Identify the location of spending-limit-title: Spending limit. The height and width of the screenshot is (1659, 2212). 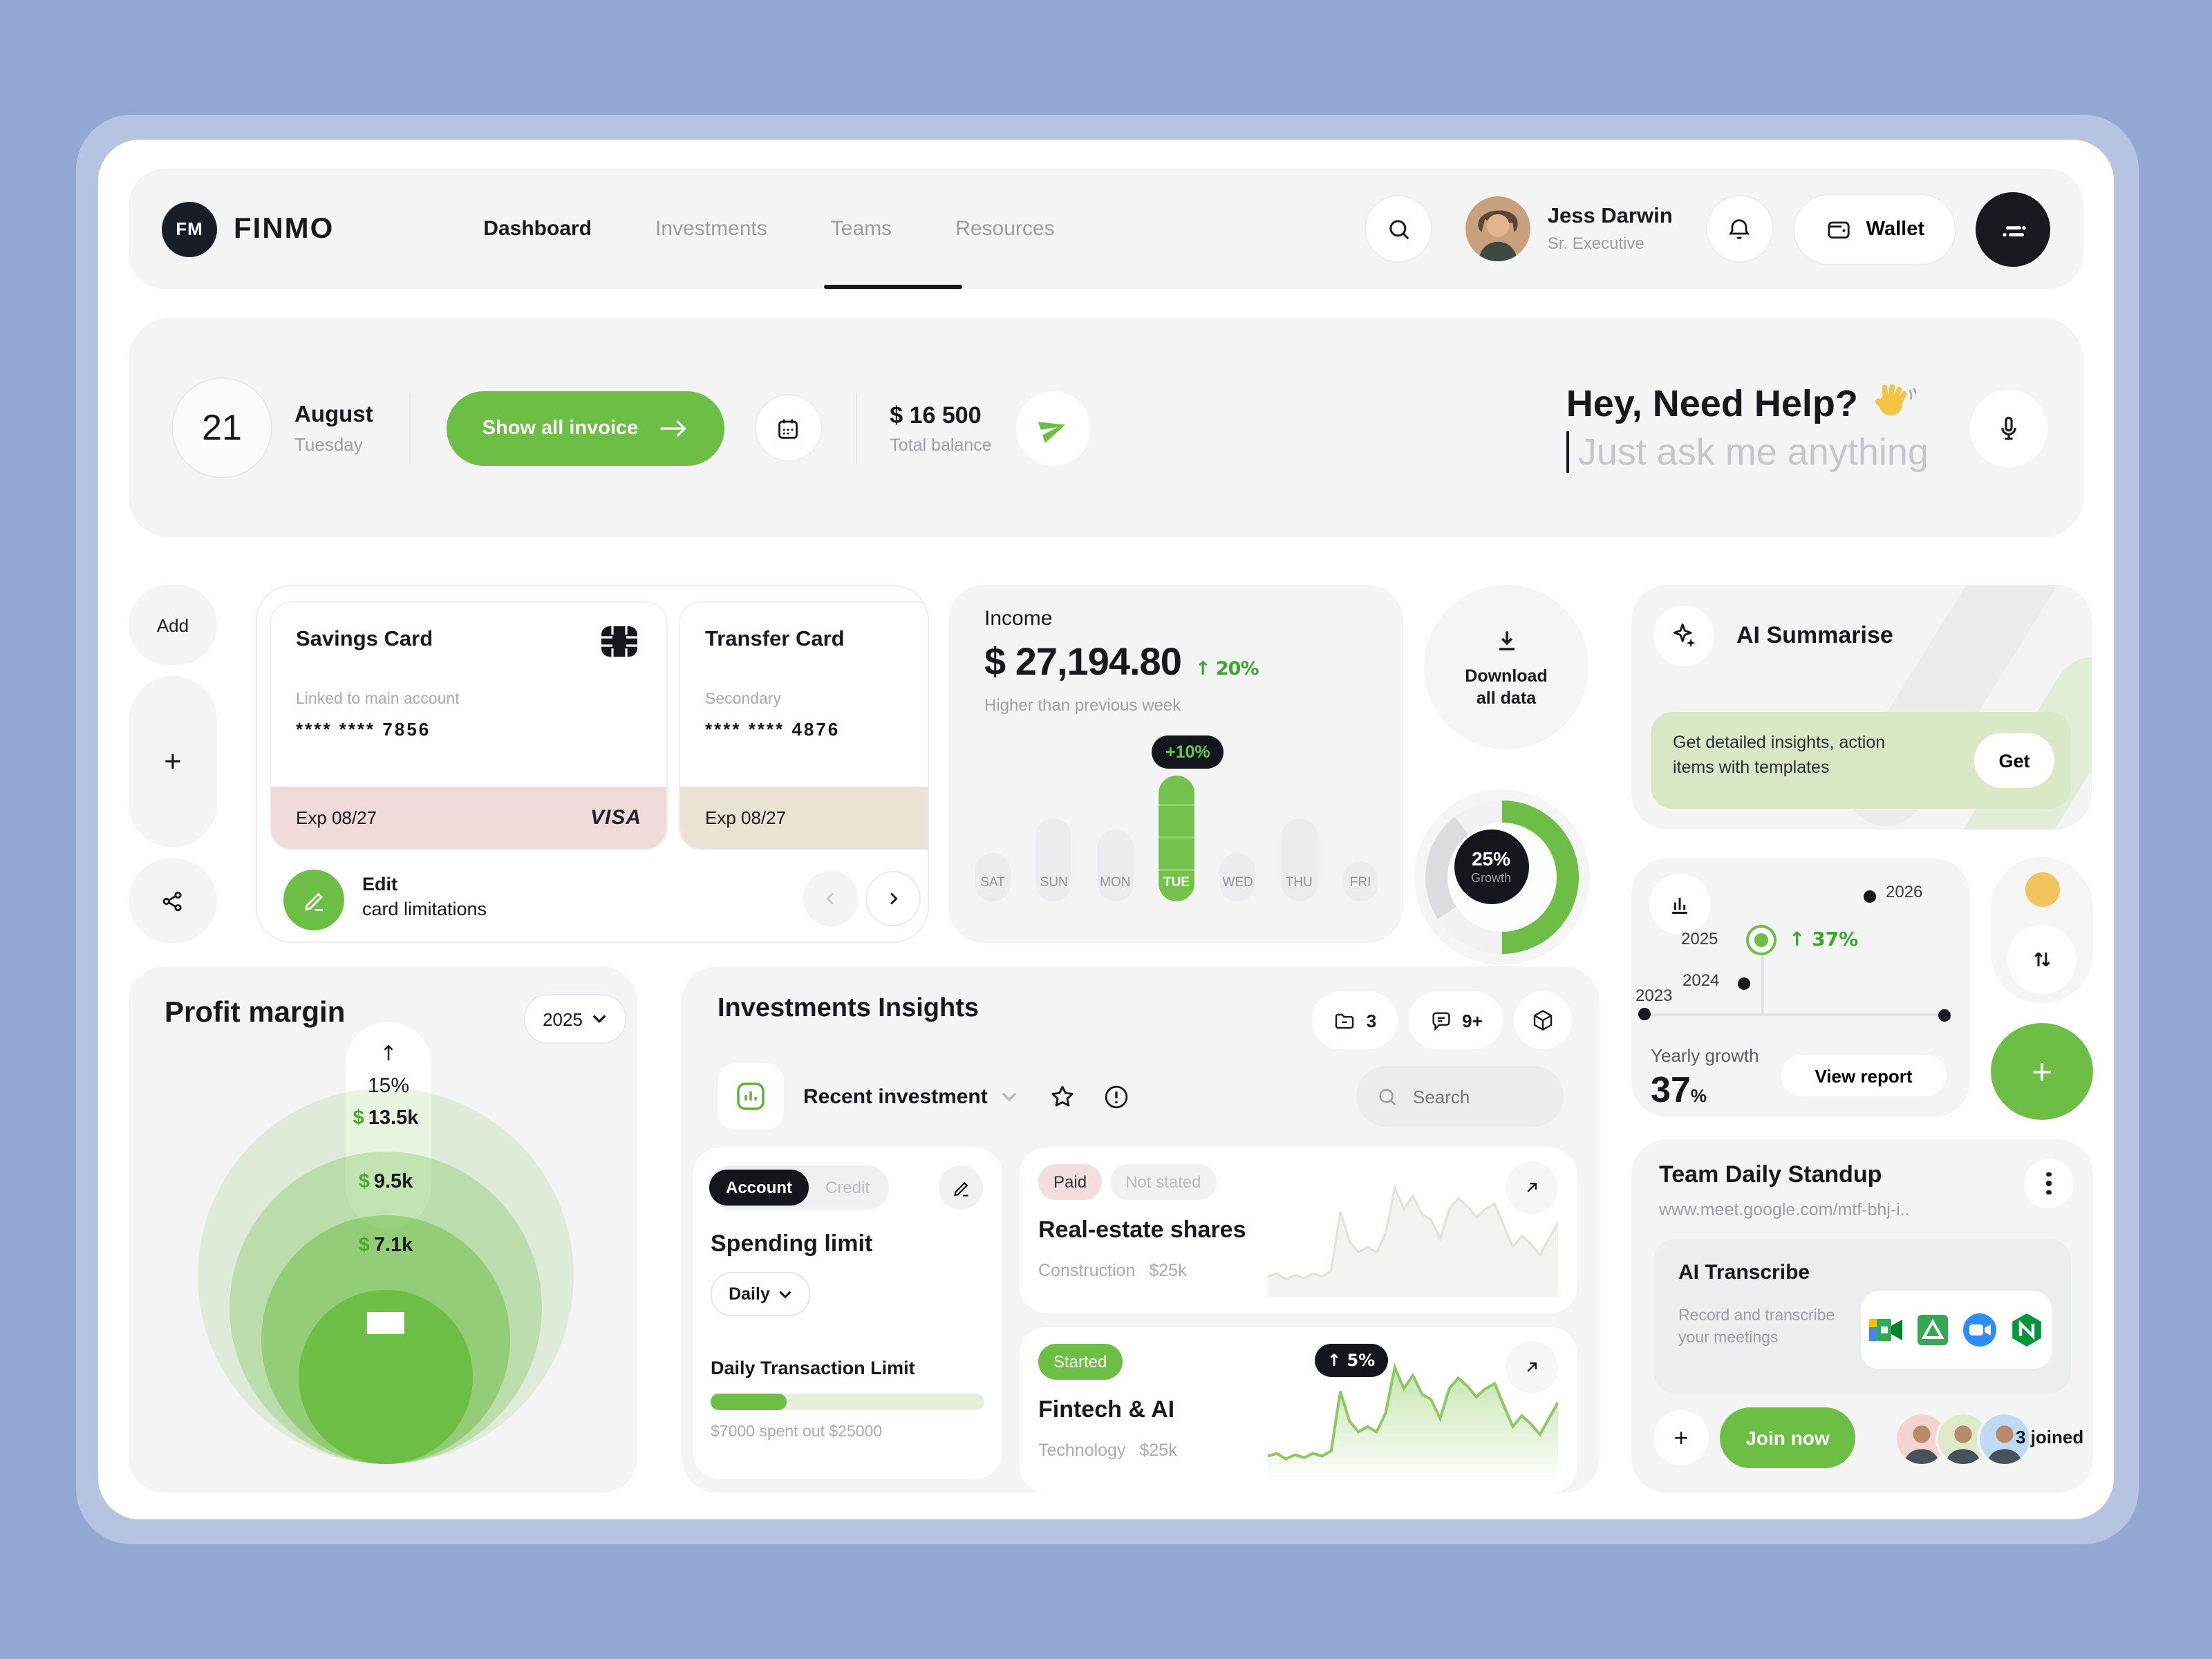
(792, 1243).